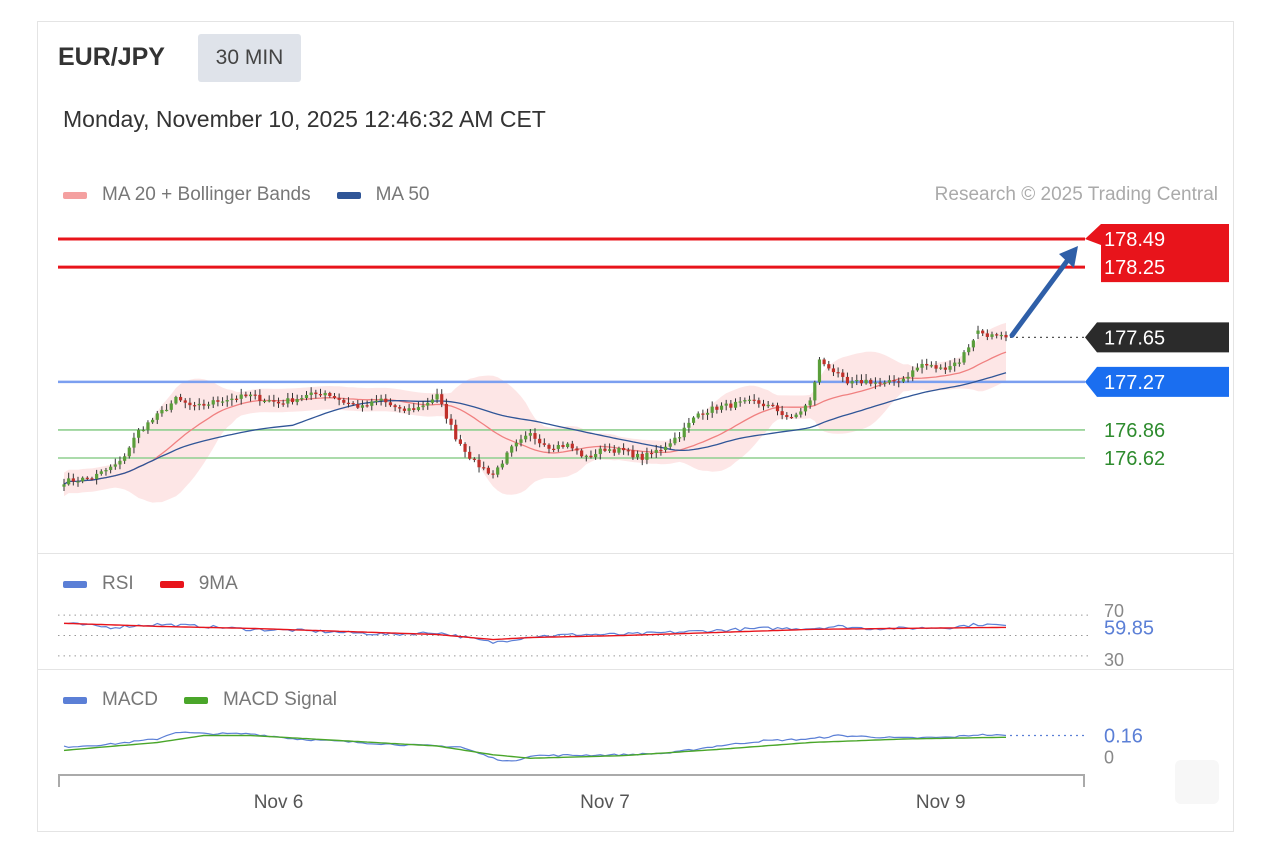 Image resolution: width=1270 pixels, height=866 pixels. I want to click on price-tag-label: 176.86, so click(1134, 431).